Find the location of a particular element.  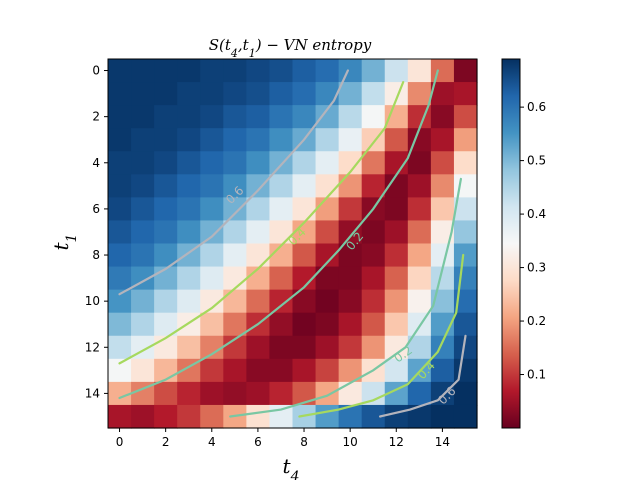

y-tick-label: 10 is located at coordinates (92, 301).